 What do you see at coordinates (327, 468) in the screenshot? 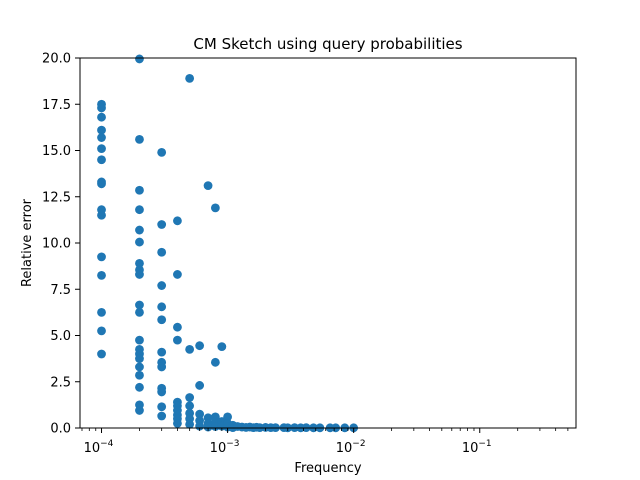
I see `x-axis-label: Frequency` at bounding box center [327, 468].